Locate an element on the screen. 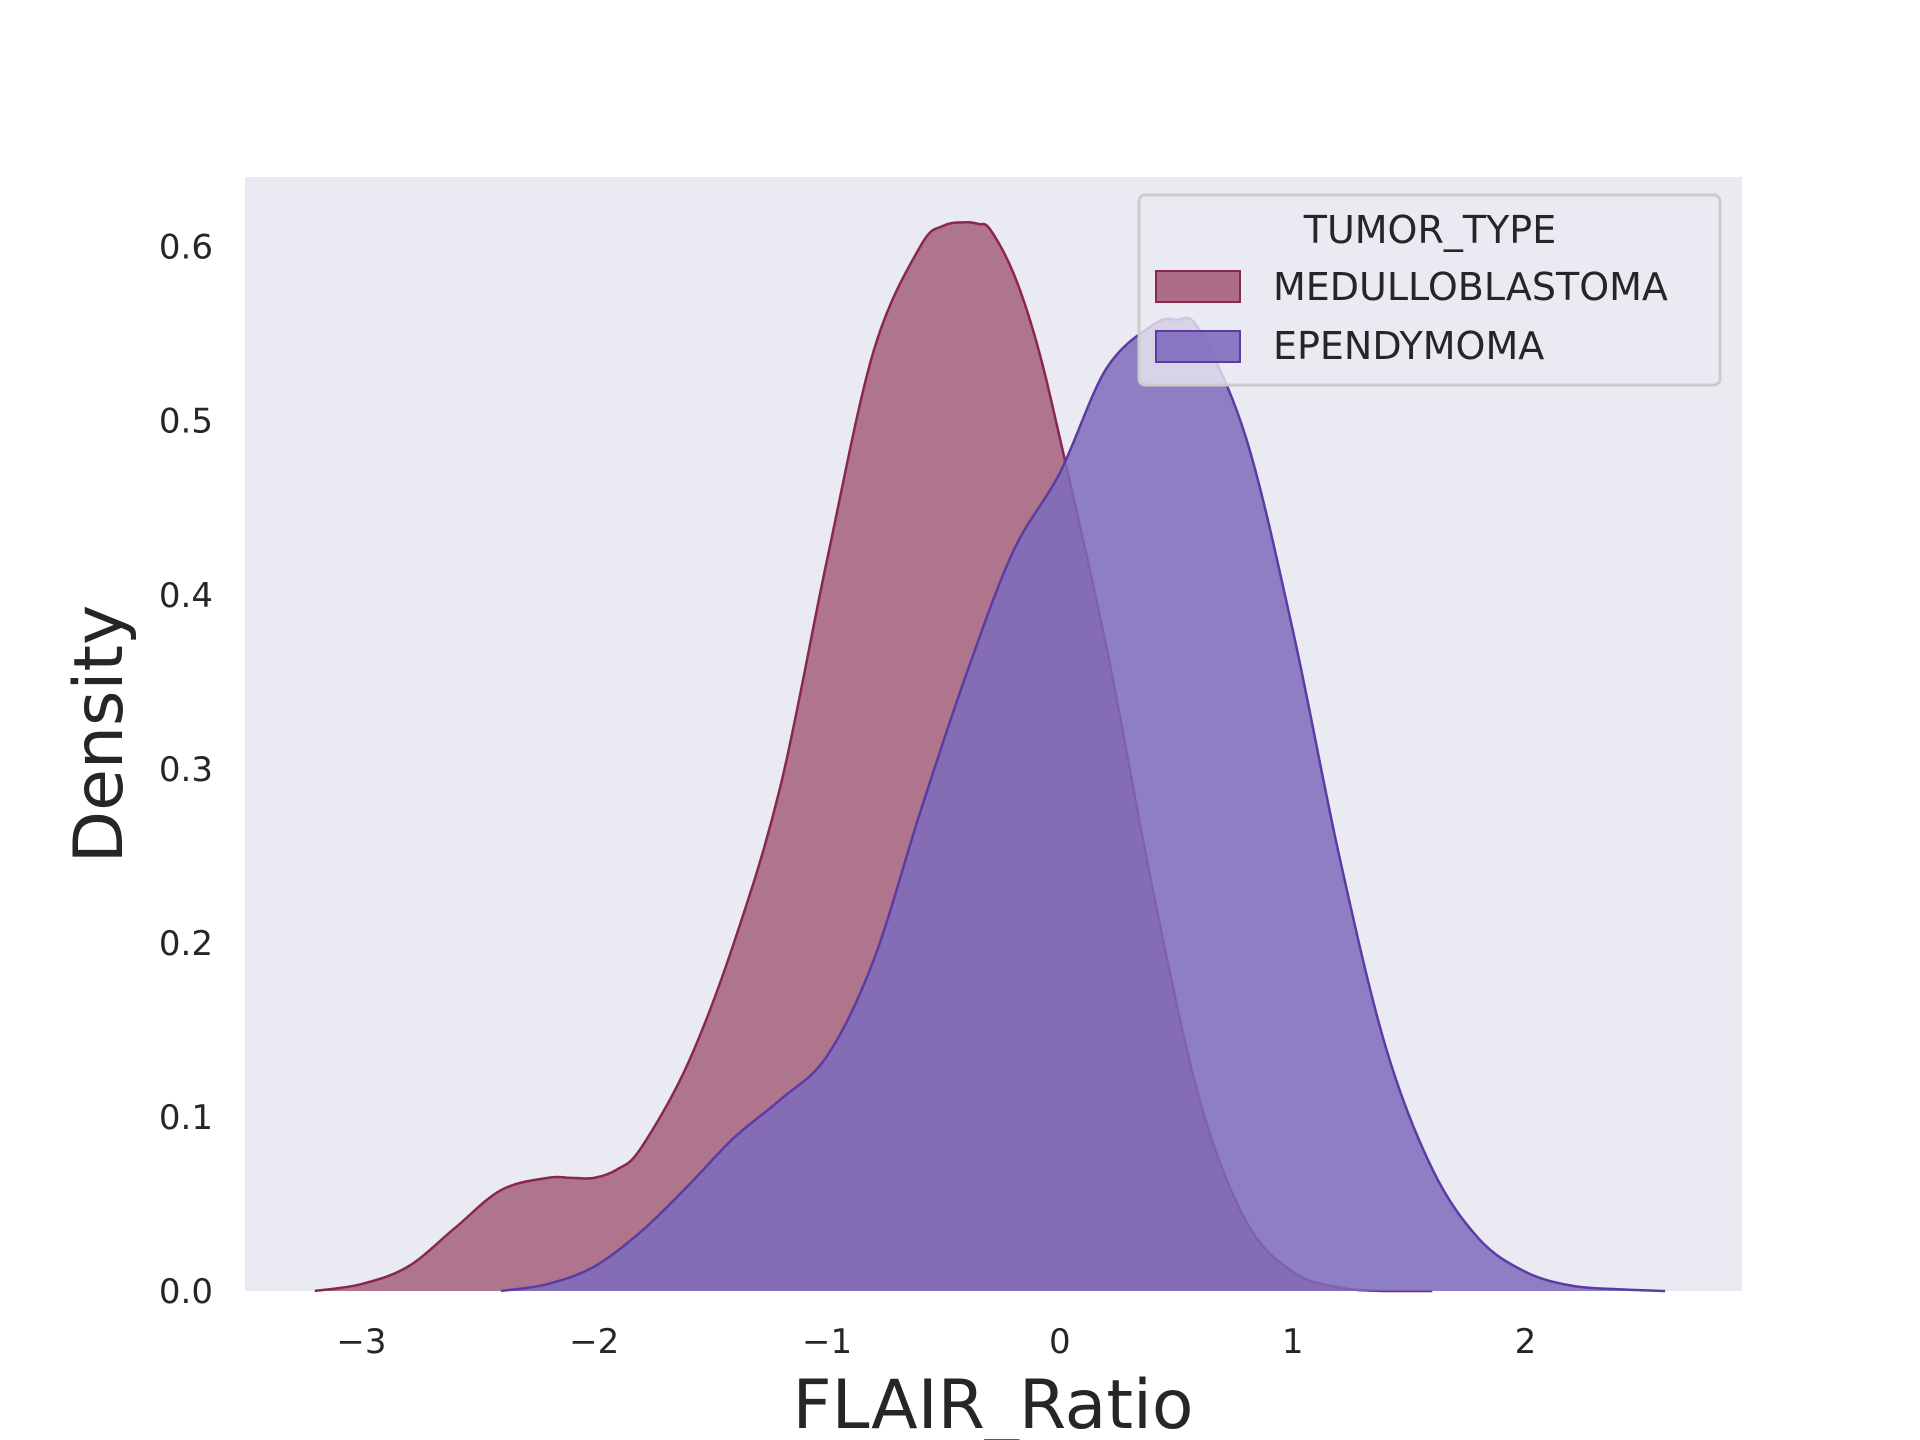  y-tick-label: 0.0 is located at coordinates (186, 1292).